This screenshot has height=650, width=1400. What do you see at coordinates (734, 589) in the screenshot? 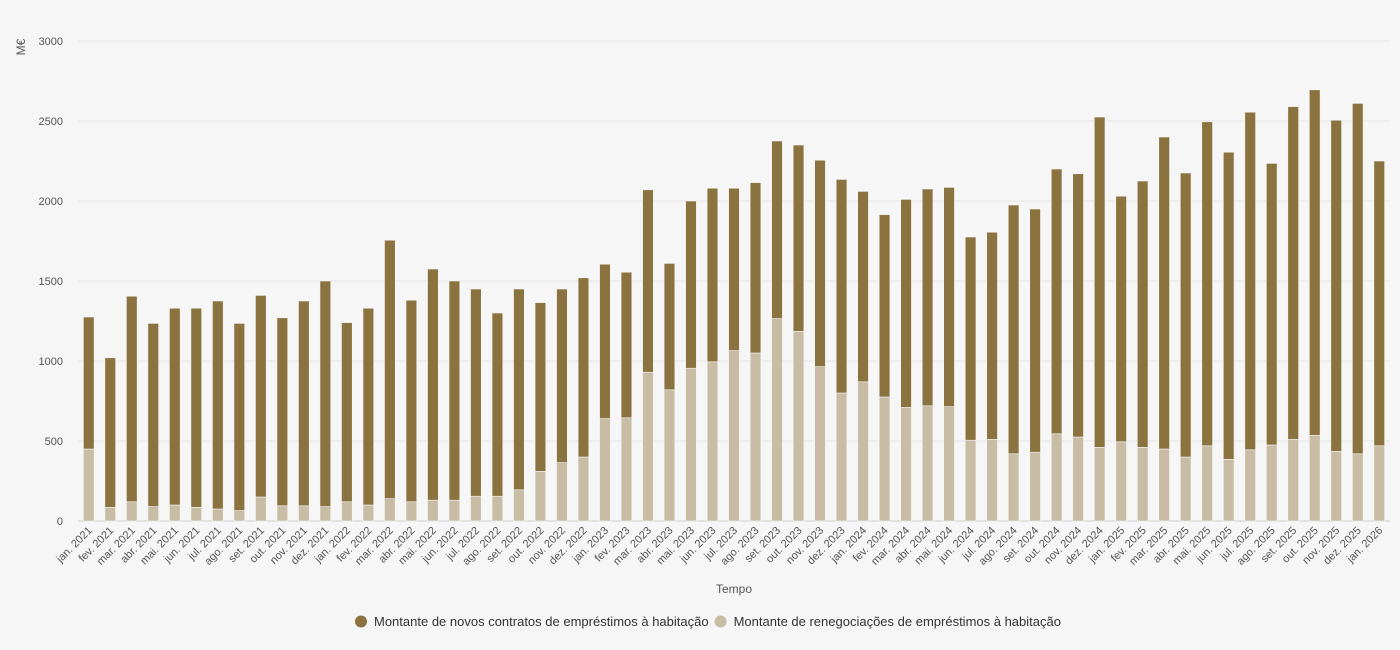
I see `x-axis-label: Tempo` at bounding box center [734, 589].